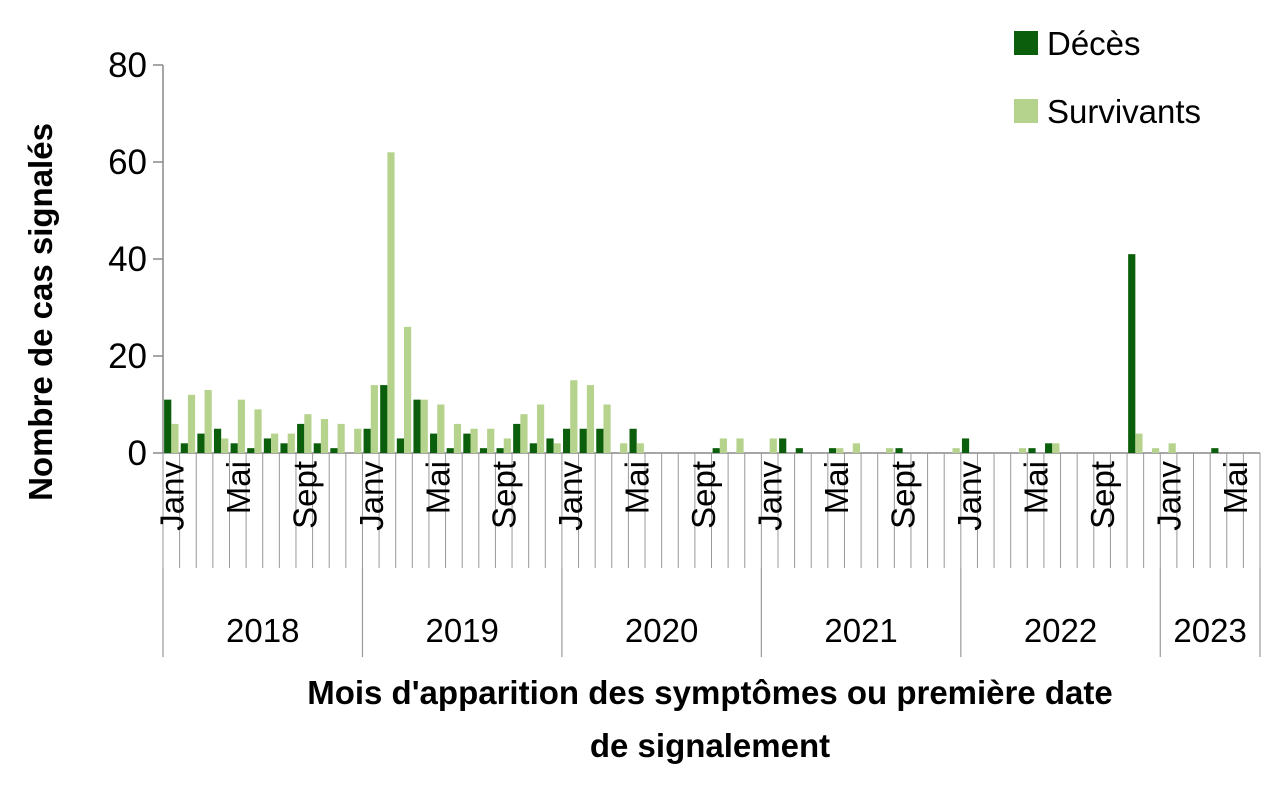 The width and height of the screenshot is (1286, 791). Describe the element at coordinates (262, 630) in the screenshot. I see `x-year-label: 2018` at that location.